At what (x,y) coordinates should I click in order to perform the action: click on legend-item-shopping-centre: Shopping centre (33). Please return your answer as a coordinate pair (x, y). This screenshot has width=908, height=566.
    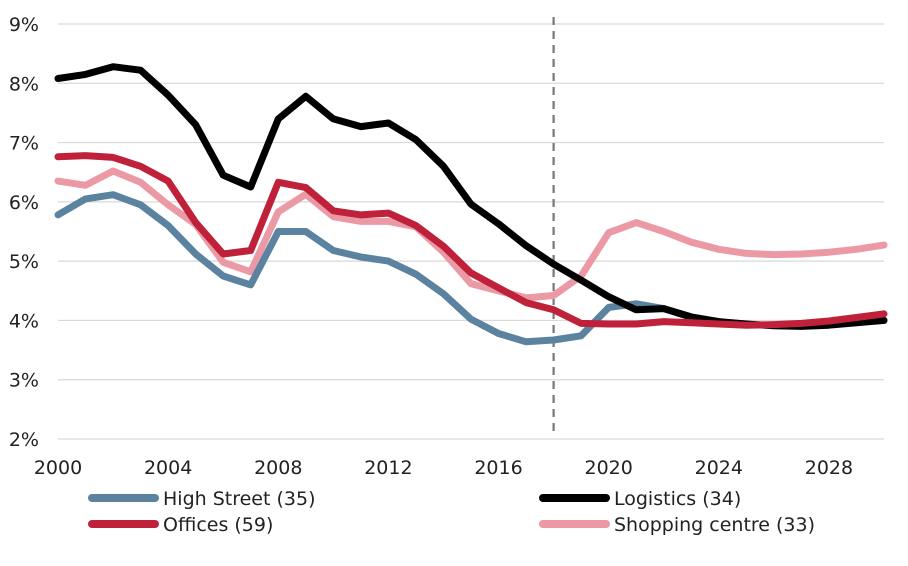
    Looking at the image, I should click on (677, 525).